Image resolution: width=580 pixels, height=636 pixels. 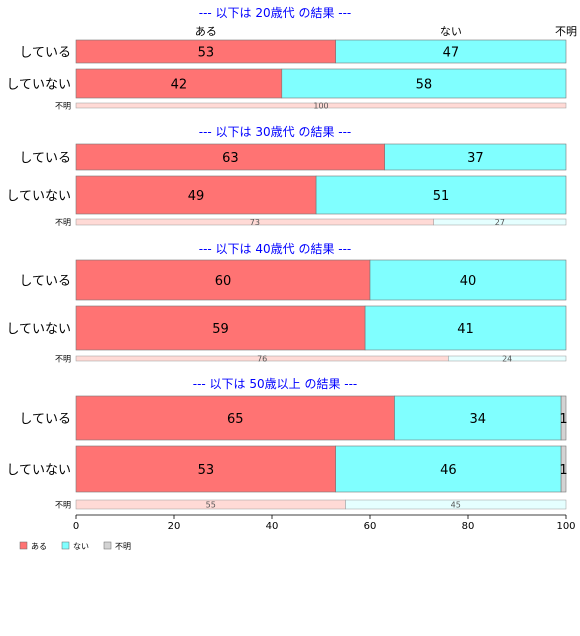 I want to click on panel-title: --- 以下は 30歳代 の結果 ---, so click(x=275, y=132).